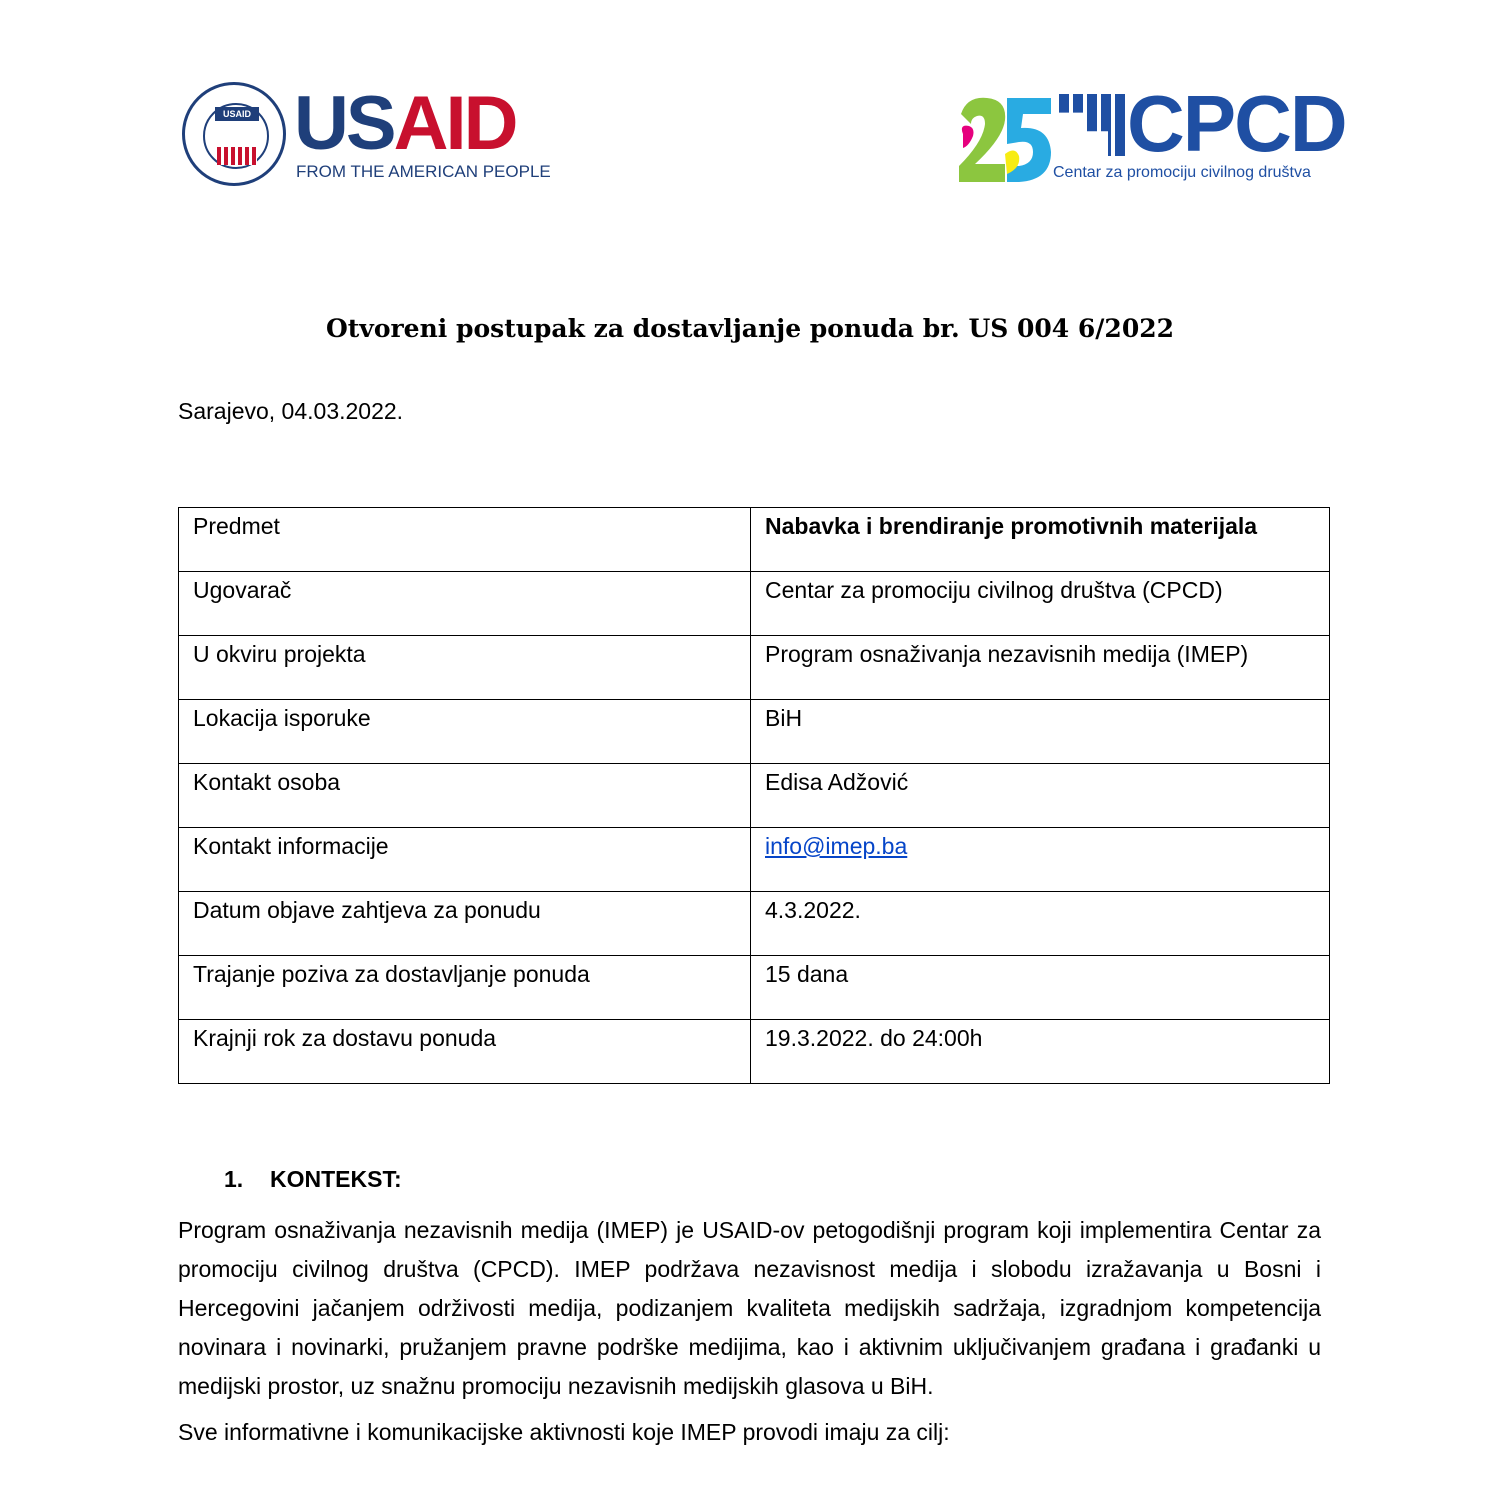 This screenshot has width=1500, height=1500. Describe the element at coordinates (366, 137) in the screenshot. I see `usaid-logo: USAID USAID FROM THE AMERICAN PEOPLE` at that location.